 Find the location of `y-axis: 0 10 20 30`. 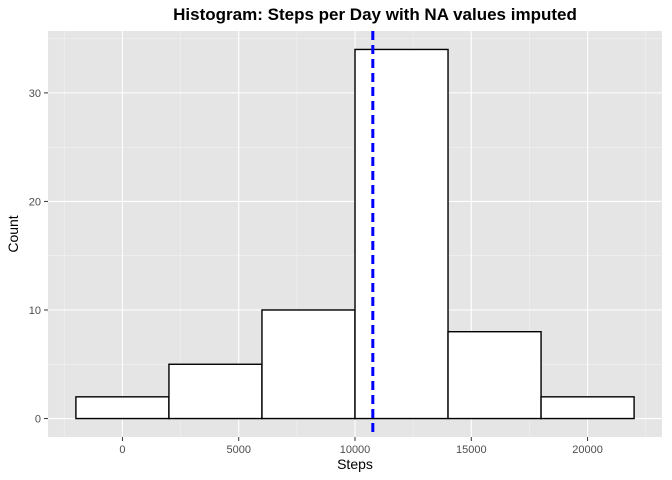

y-axis: 0 10 20 30 is located at coordinates (38, 257).